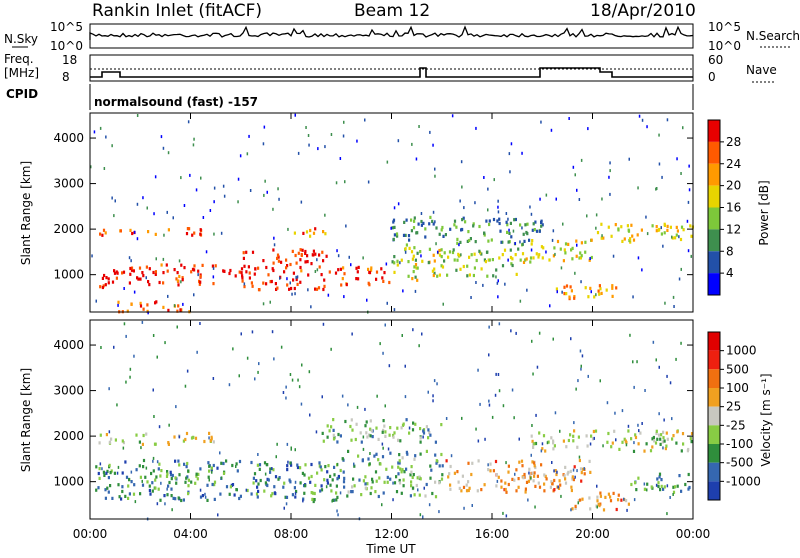  I want to click on cpid-label: CPID, so click(22, 94).